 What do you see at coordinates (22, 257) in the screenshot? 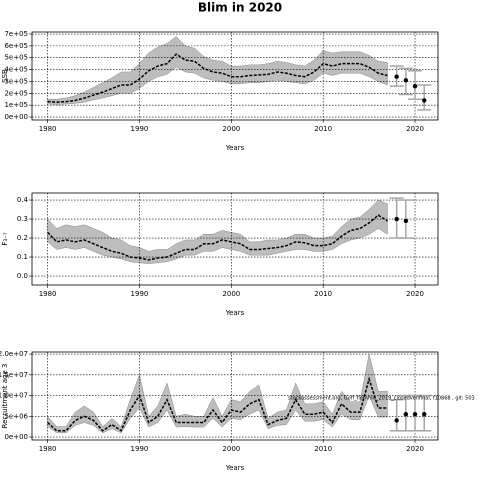
I see `y-tick-label: 0.1` at bounding box center [22, 257].